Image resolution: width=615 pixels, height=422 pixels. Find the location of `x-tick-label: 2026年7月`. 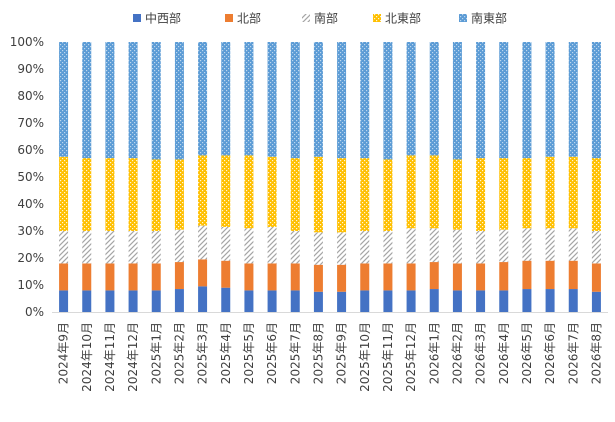

x-tick-label: 2026年7月 is located at coordinates (573, 353).